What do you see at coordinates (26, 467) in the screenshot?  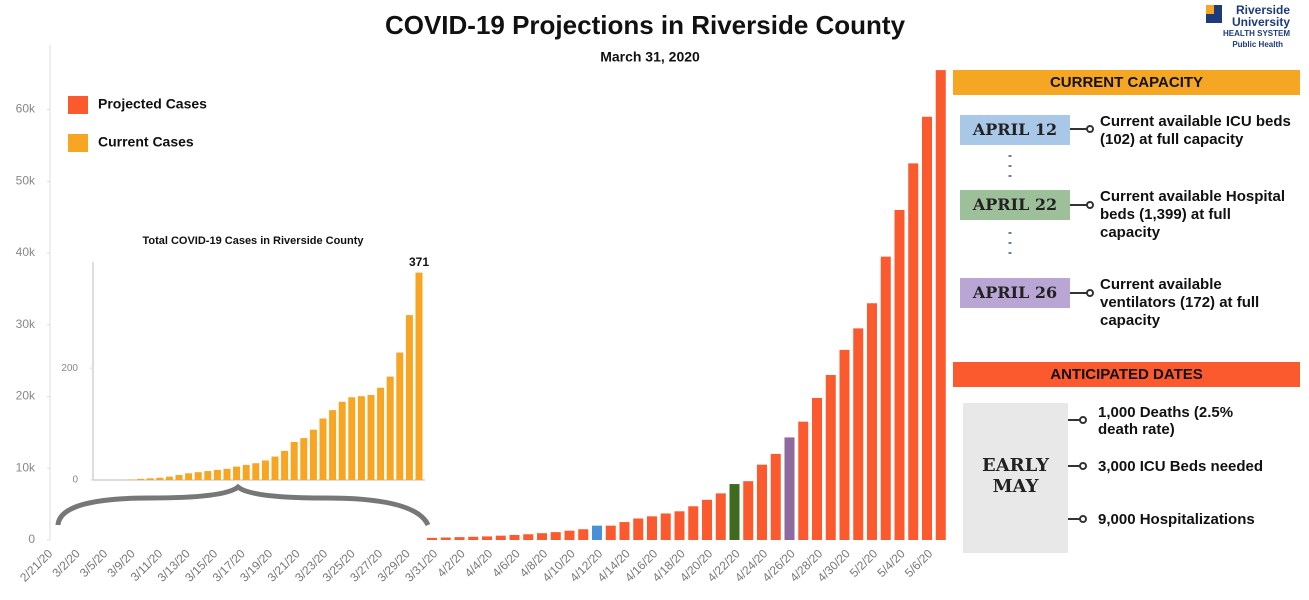 I see `y-tick-label: 10k` at bounding box center [26, 467].